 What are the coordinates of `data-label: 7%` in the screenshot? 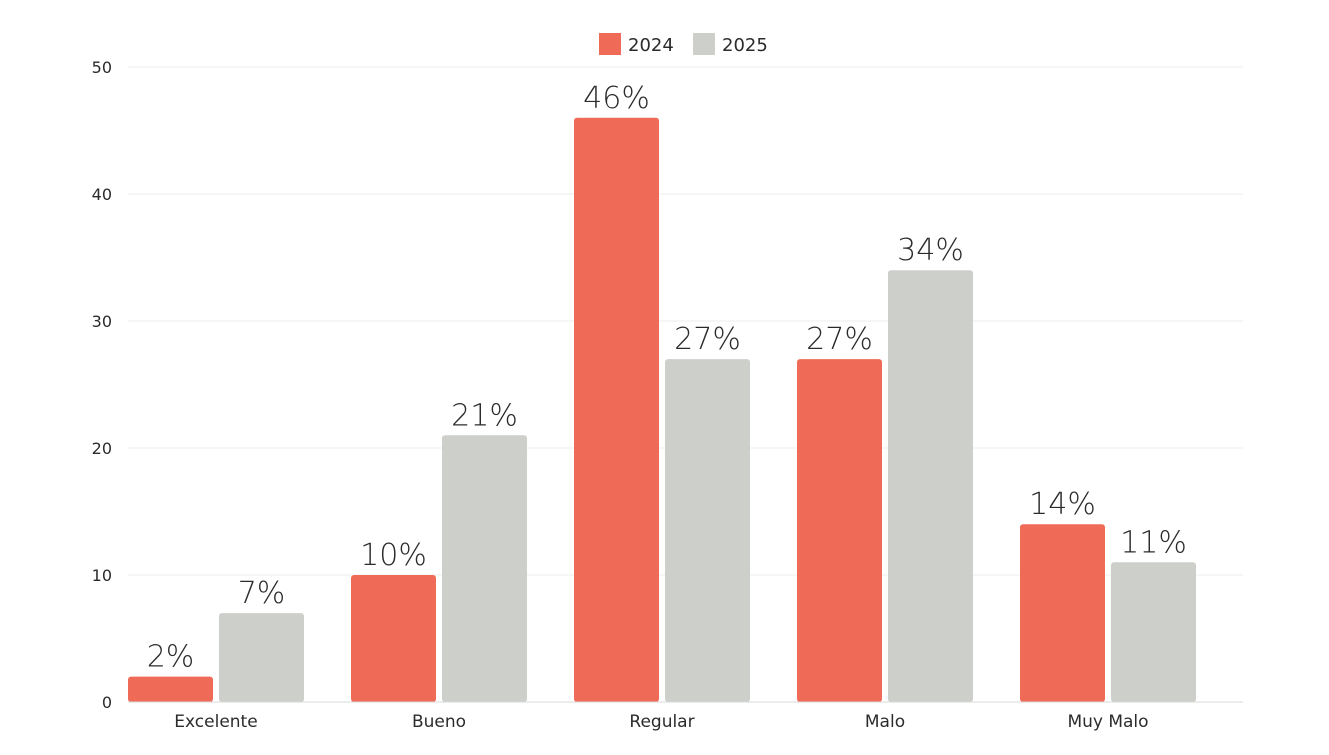 It's located at (262, 593).